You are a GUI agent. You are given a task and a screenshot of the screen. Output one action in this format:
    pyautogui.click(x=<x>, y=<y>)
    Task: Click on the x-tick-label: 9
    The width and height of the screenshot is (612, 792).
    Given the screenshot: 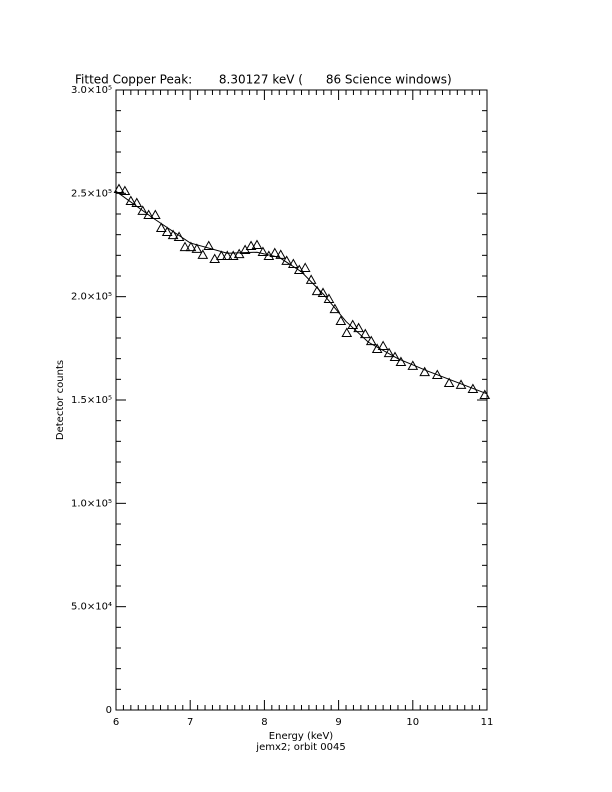 What is the action you would take?
    pyautogui.click(x=338, y=722)
    